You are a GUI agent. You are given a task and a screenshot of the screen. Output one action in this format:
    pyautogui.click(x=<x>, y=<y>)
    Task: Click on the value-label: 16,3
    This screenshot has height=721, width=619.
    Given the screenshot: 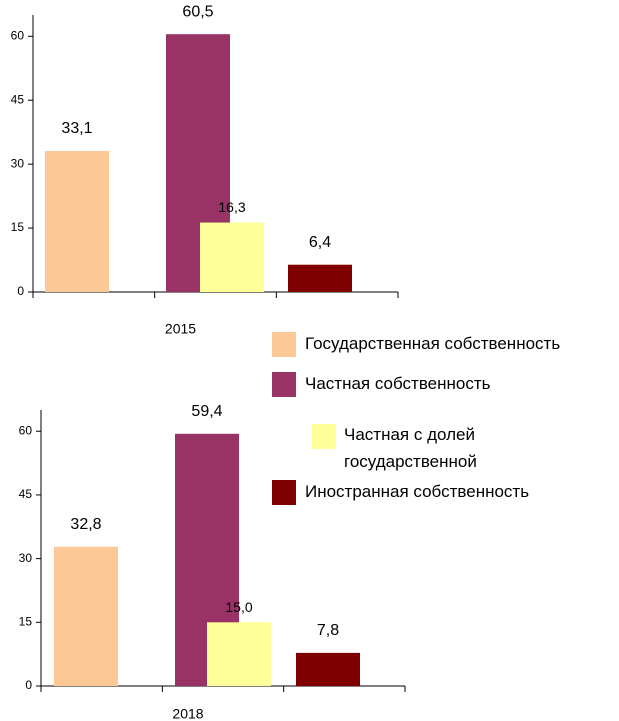 What is the action you would take?
    pyautogui.click(x=231, y=207)
    